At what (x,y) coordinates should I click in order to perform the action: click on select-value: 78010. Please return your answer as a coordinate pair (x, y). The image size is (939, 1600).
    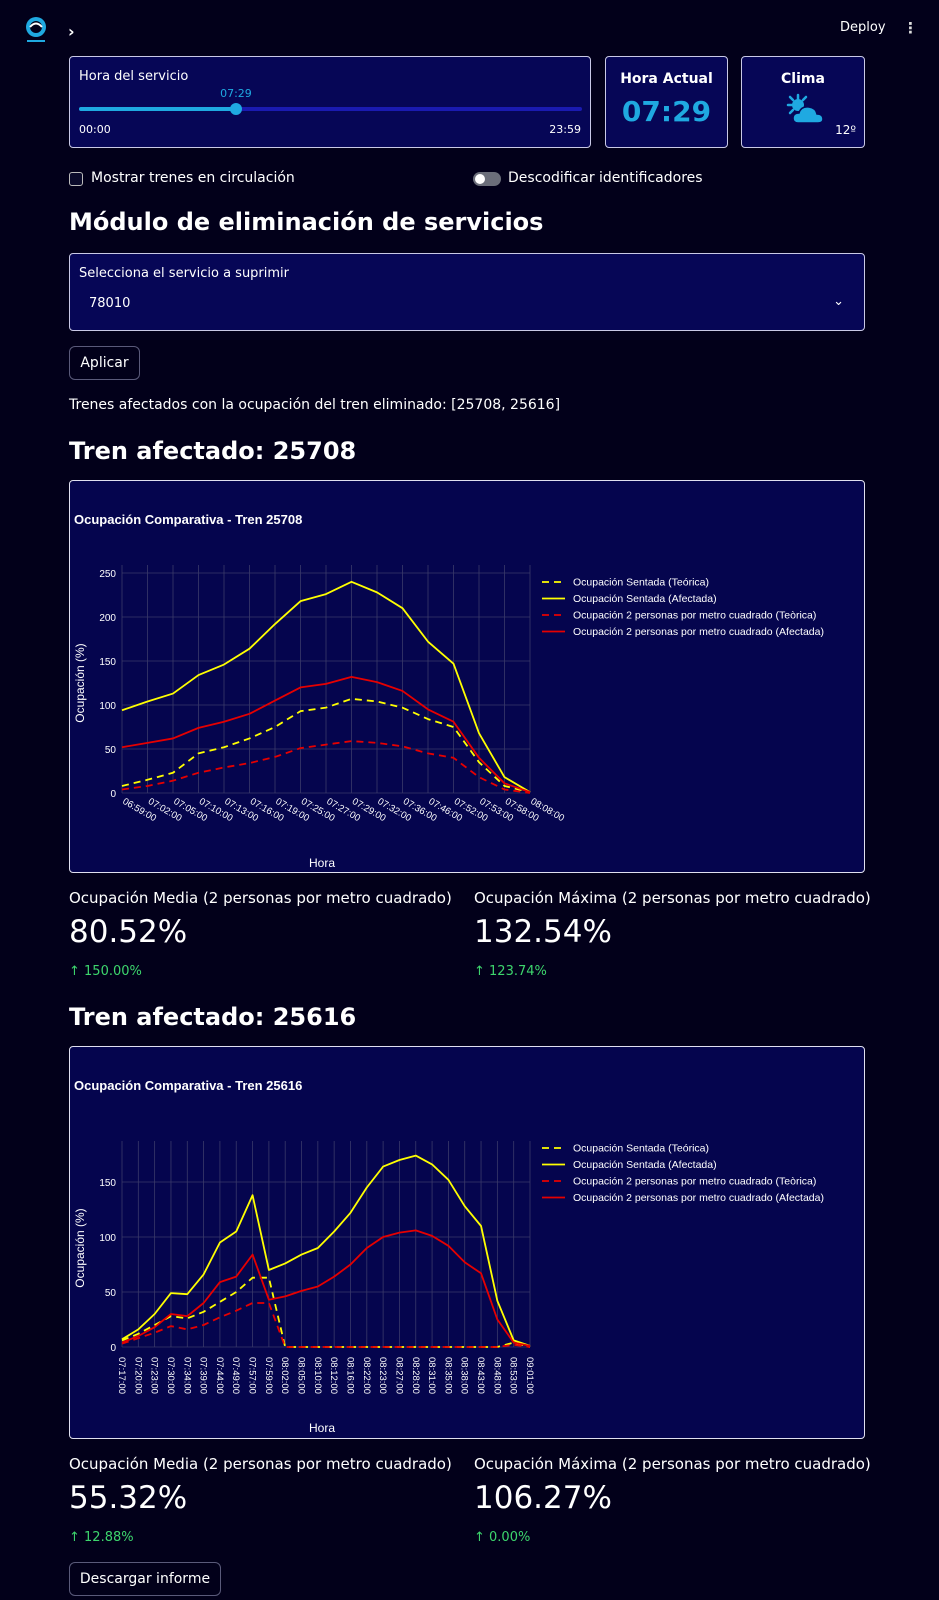
    Looking at the image, I should click on (110, 303).